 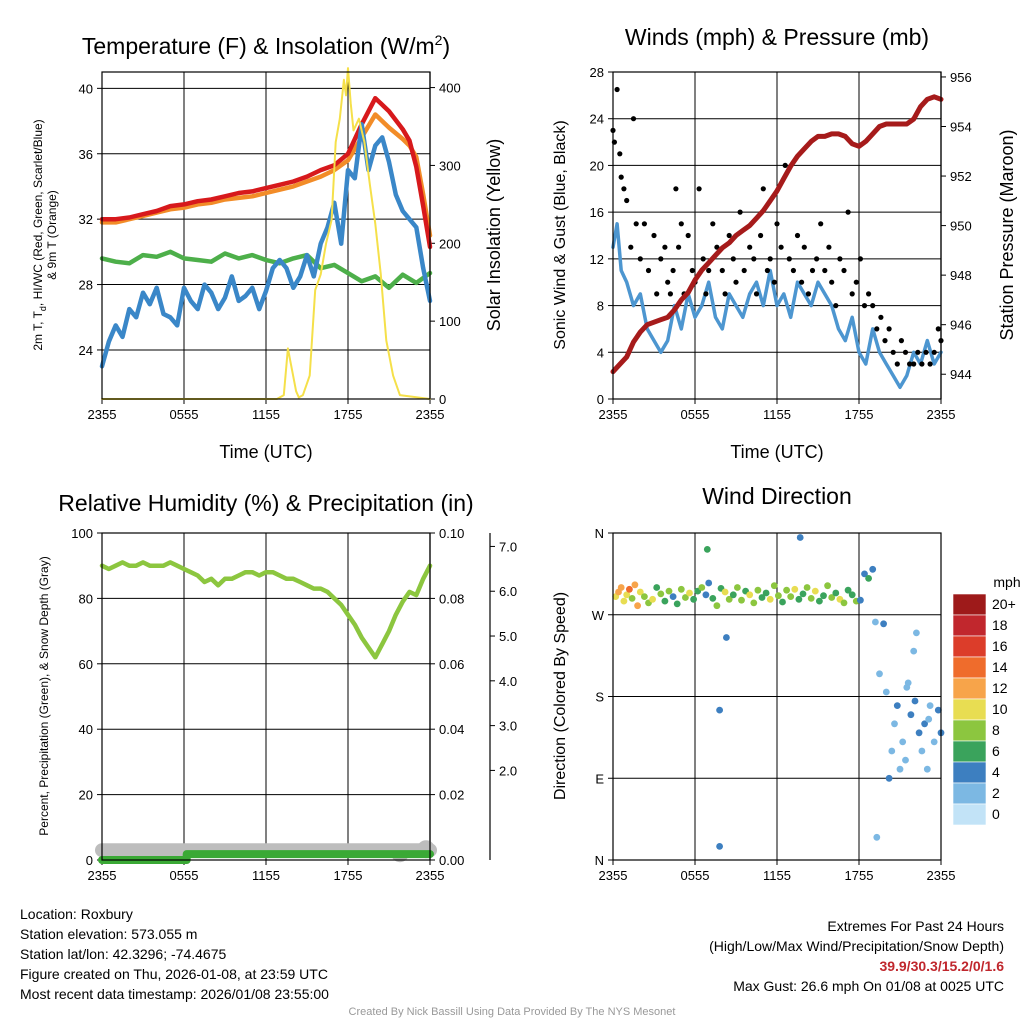 What do you see at coordinates (86, 350) in the screenshot?
I see `y-tick-label: 24` at bounding box center [86, 350].